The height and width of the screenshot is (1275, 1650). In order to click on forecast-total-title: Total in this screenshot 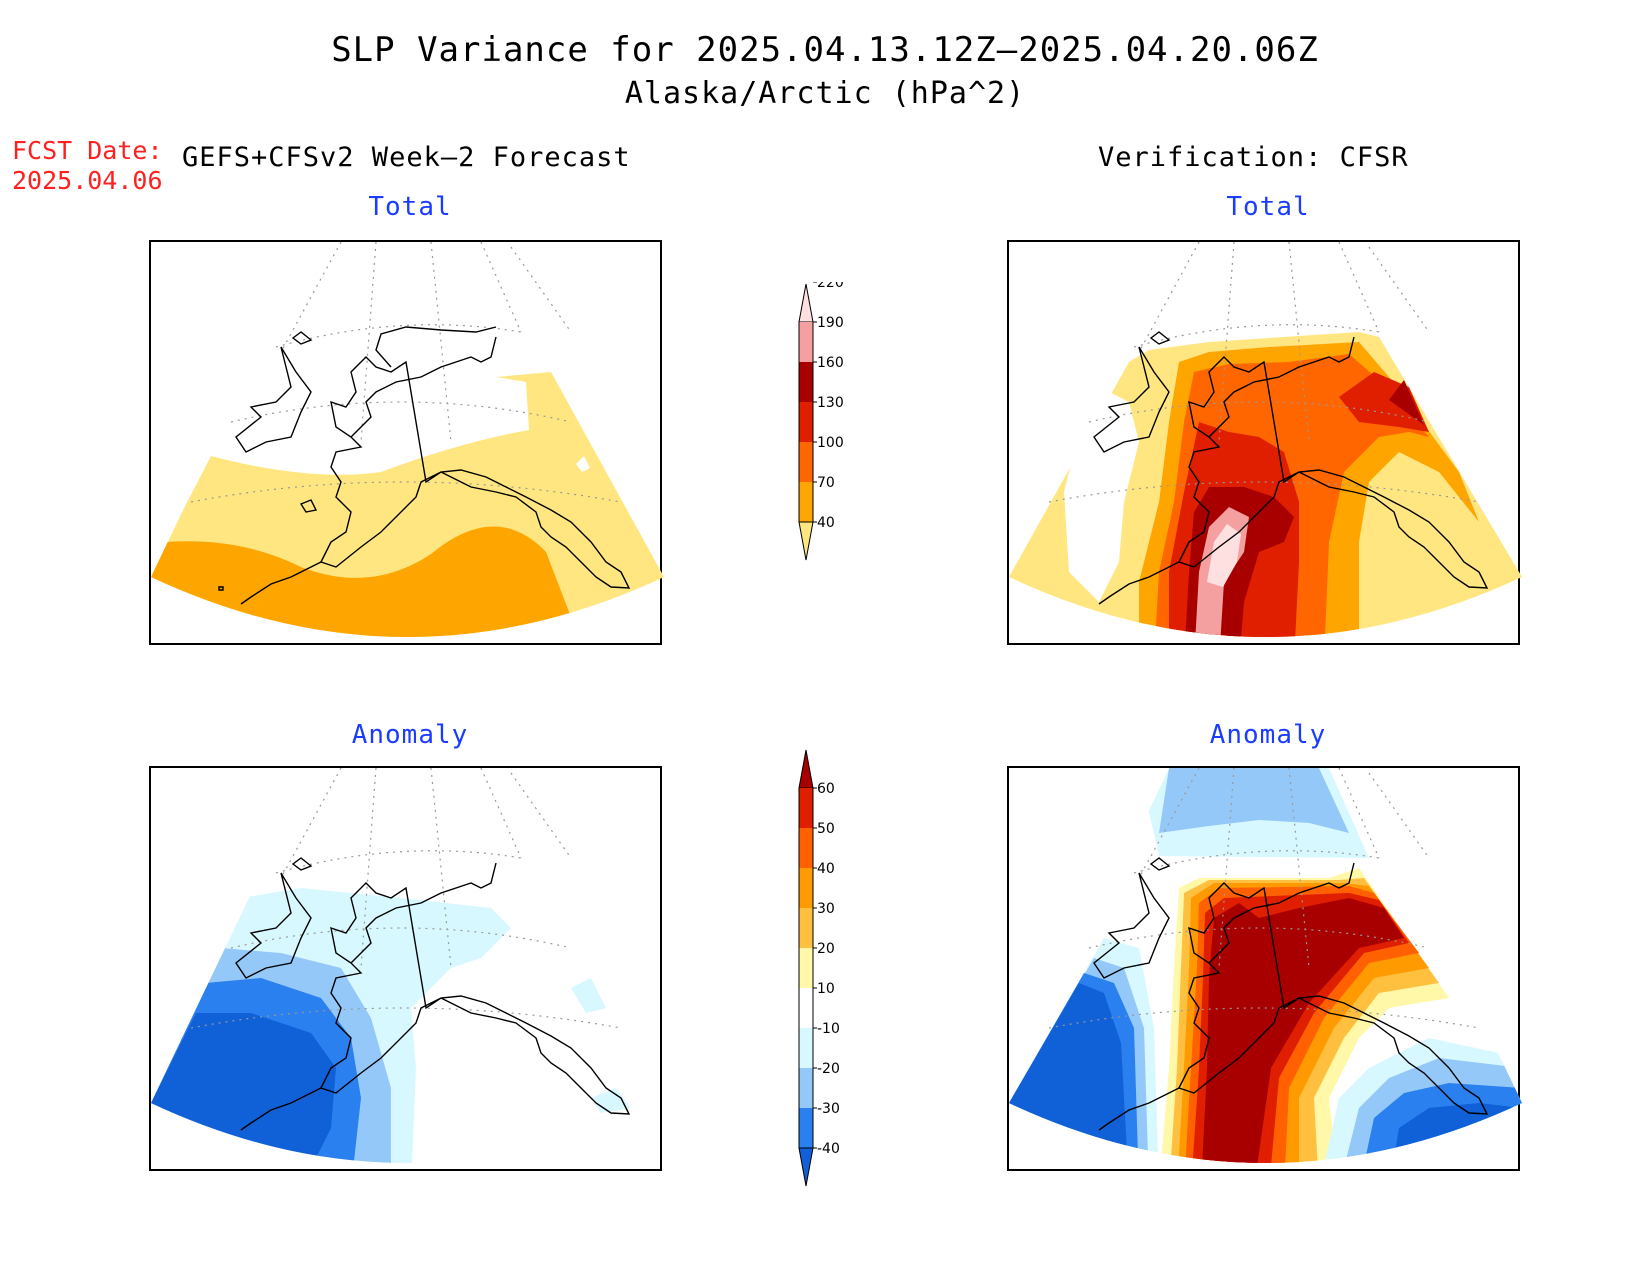, I will do `click(410, 207)`.